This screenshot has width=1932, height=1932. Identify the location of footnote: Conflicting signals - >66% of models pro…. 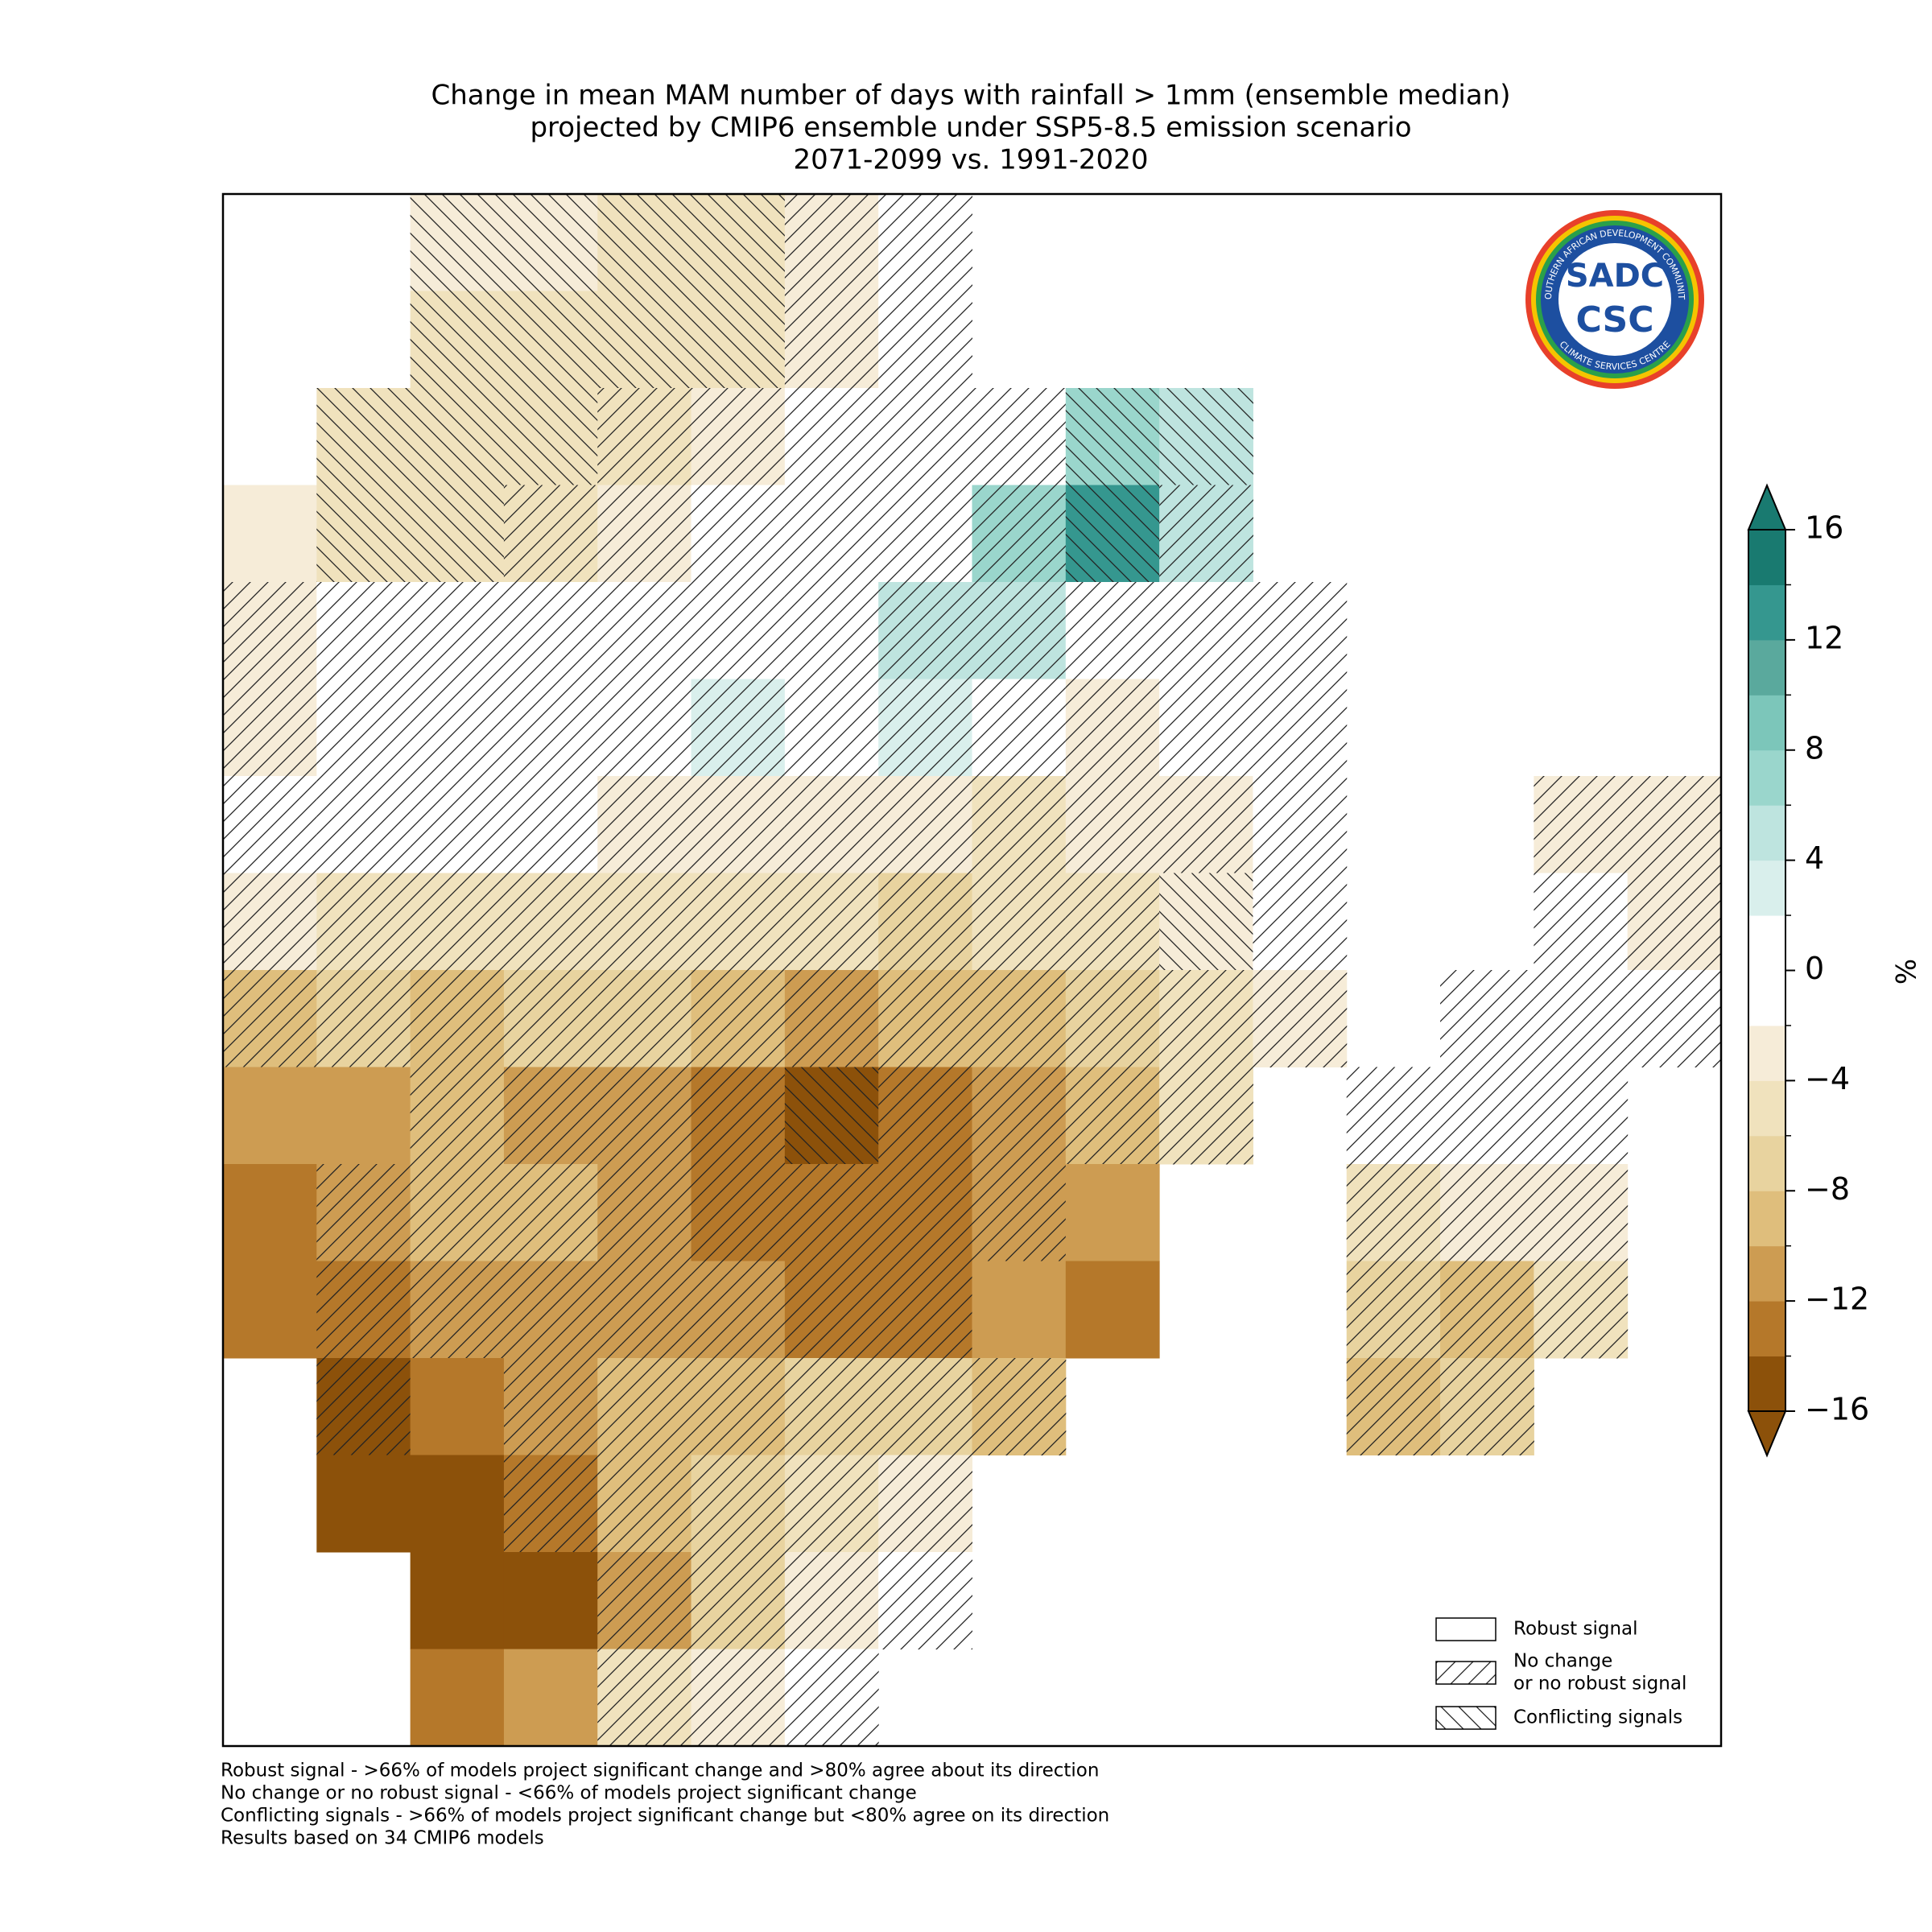
(665, 1816).